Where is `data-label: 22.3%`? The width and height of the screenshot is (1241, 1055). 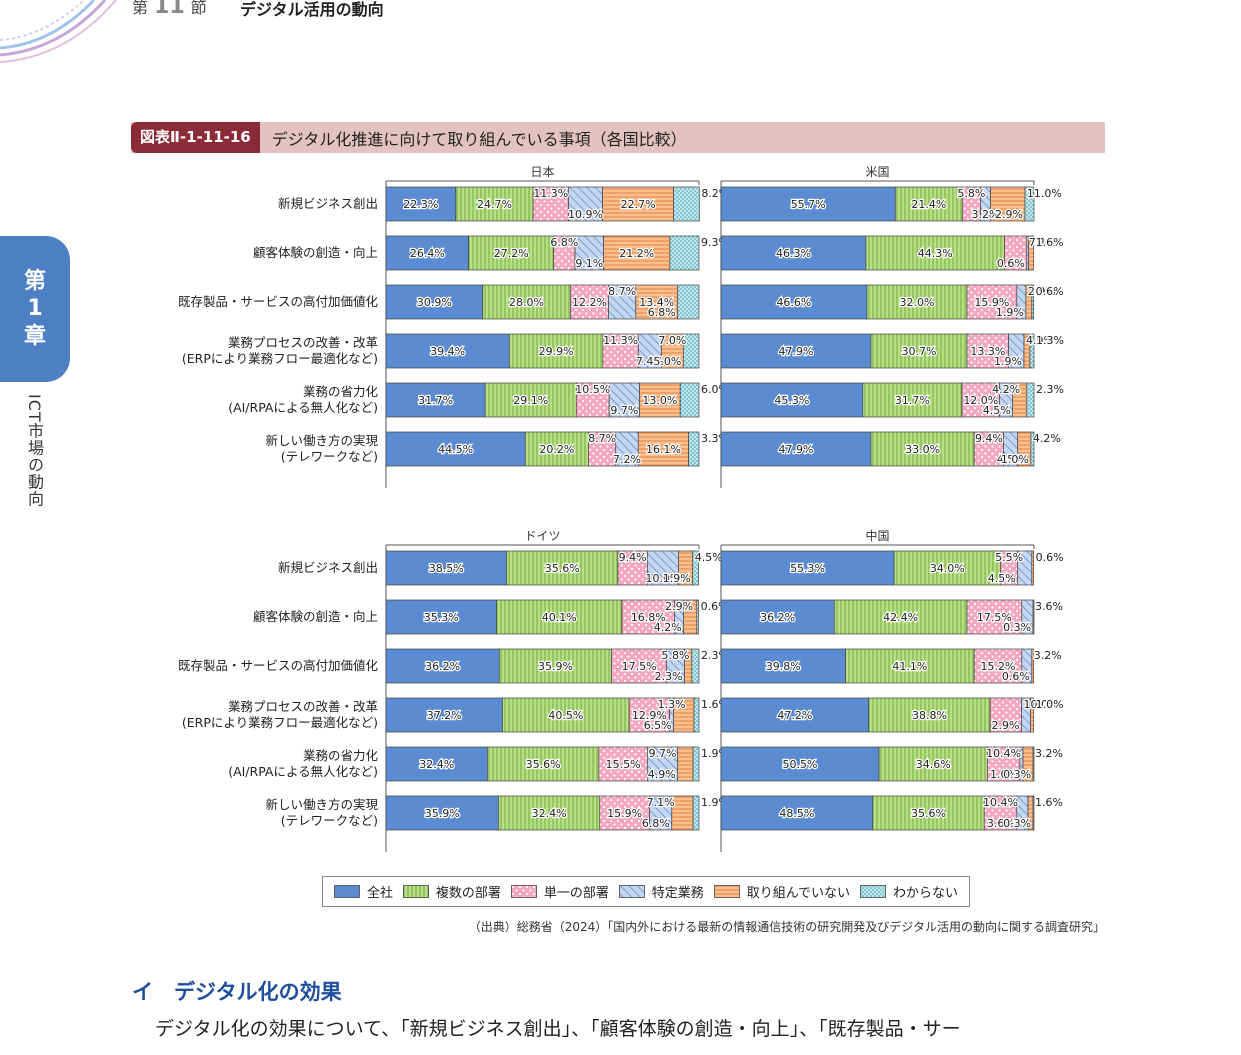 data-label: 22.3% is located at coordinates (420, 204).